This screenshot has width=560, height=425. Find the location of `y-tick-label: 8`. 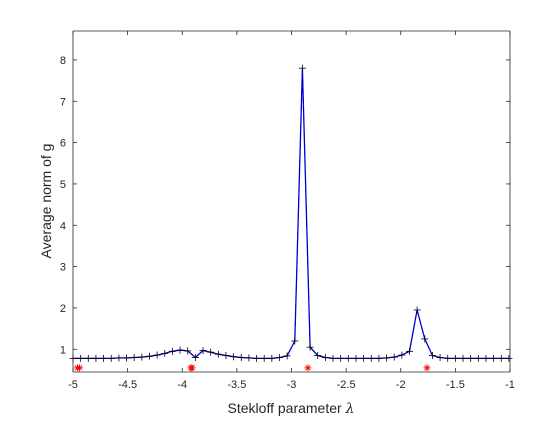

y-tick-label: 8 is located at coordinates (63, 61).